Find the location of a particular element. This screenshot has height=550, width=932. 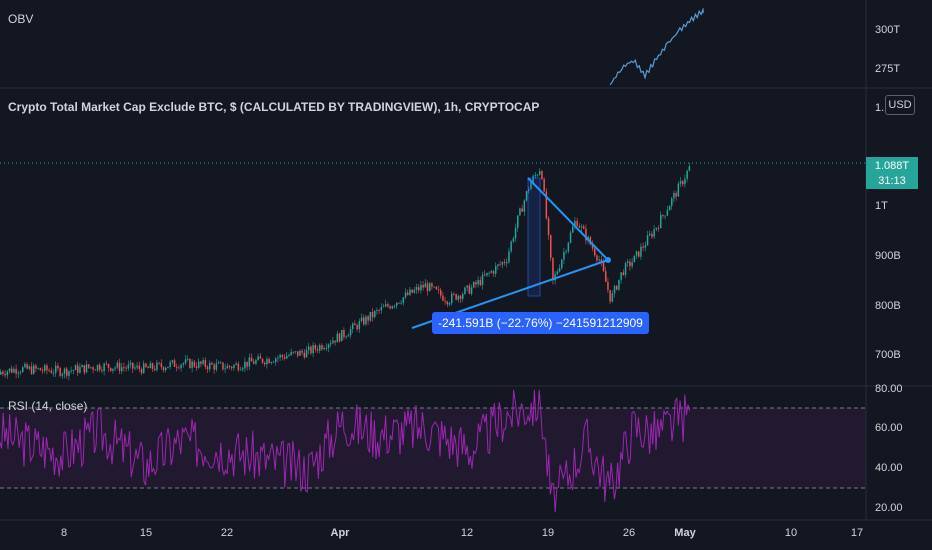

rsi-label: RSI (14, close) is located at coordinates (48, 406).